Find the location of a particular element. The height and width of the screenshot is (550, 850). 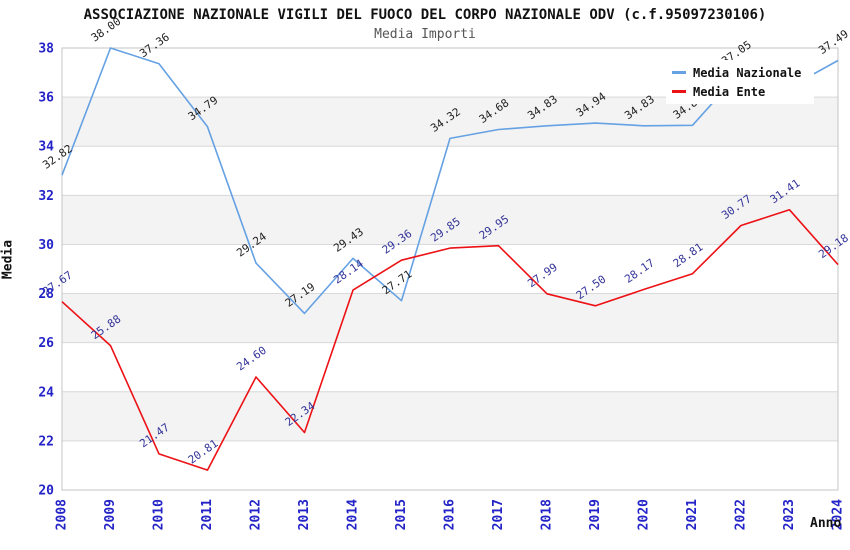

legend-item-media-nazionale: Media Nazionale is located at coordinates (740, 73).